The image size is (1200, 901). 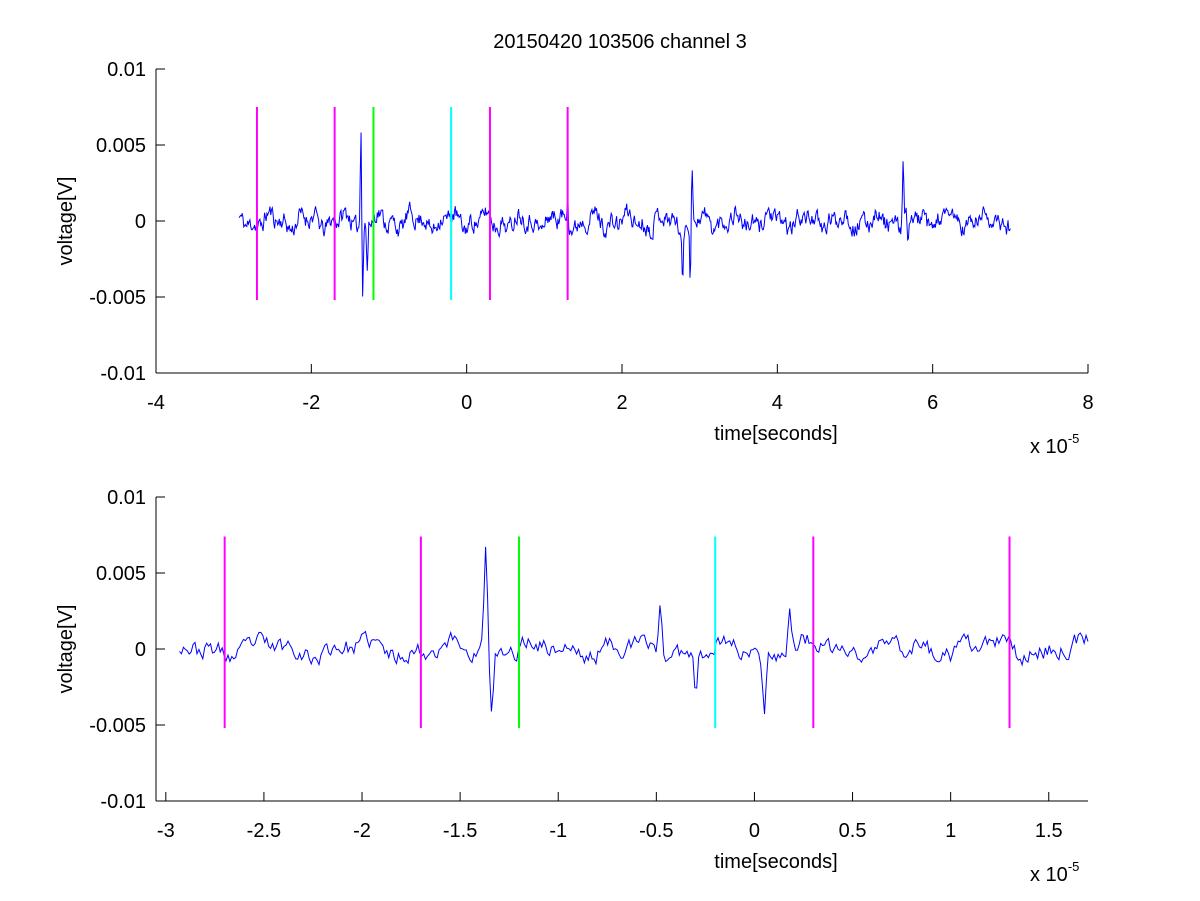 I want to click on x-tick-label: 2, so click(x=621, y=403).